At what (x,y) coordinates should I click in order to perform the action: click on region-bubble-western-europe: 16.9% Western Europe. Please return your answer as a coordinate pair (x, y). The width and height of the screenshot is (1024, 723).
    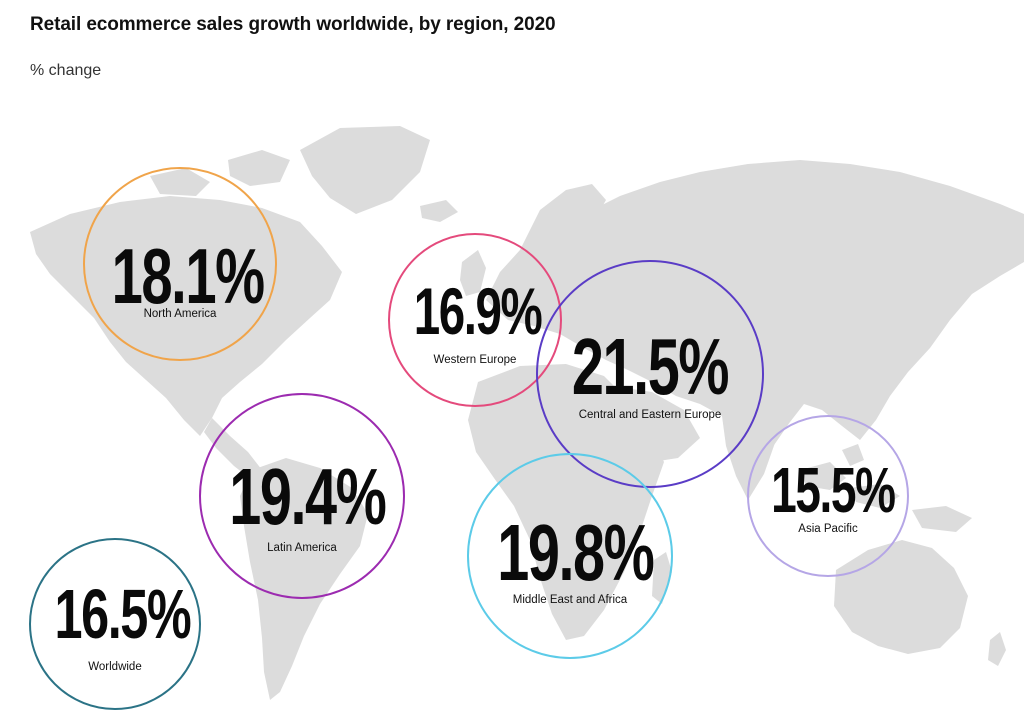
    Looking at the image, I should click on (475, 320).